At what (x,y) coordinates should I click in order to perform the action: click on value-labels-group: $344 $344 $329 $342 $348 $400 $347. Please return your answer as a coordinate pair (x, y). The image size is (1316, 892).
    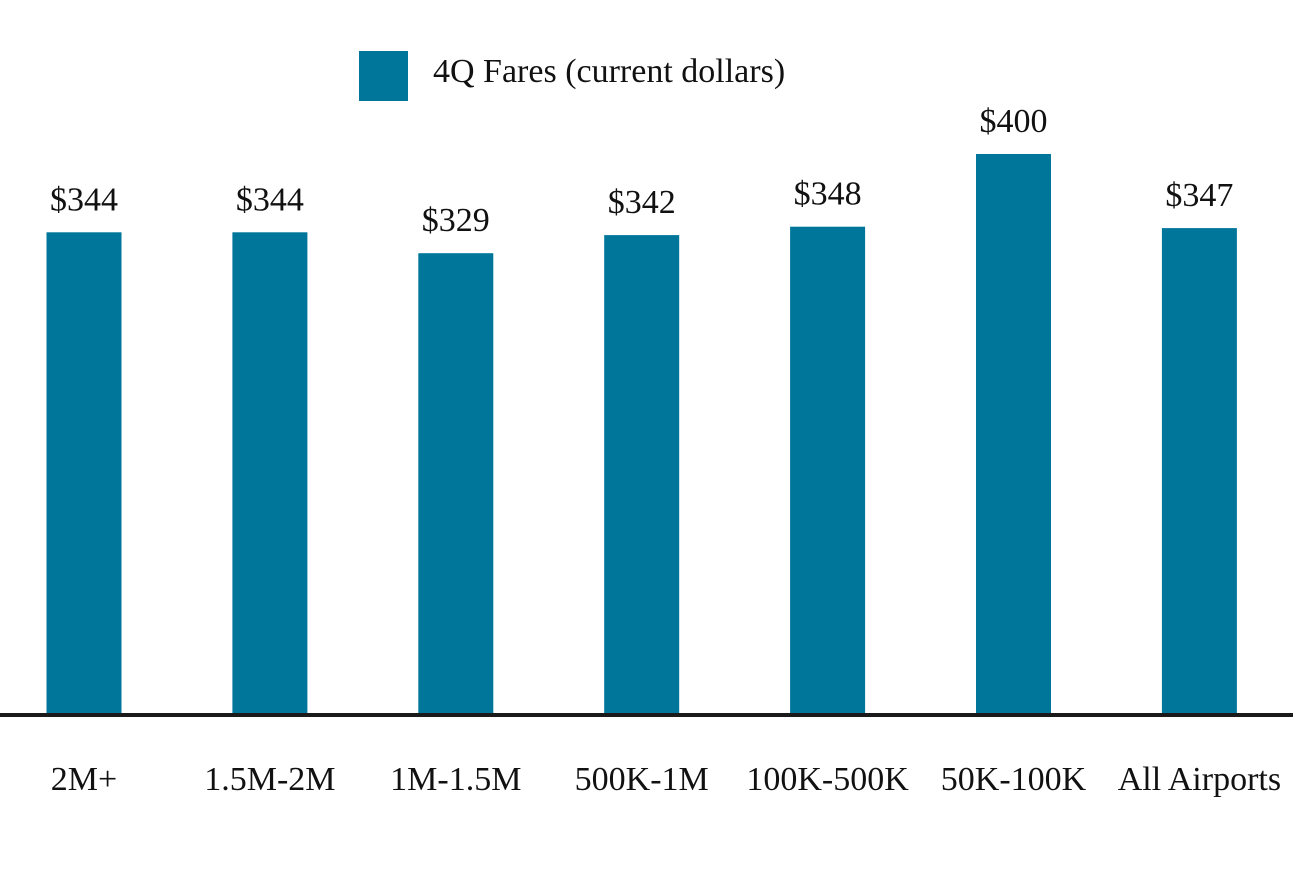
    Looking at the image, I should click on (641, 171).